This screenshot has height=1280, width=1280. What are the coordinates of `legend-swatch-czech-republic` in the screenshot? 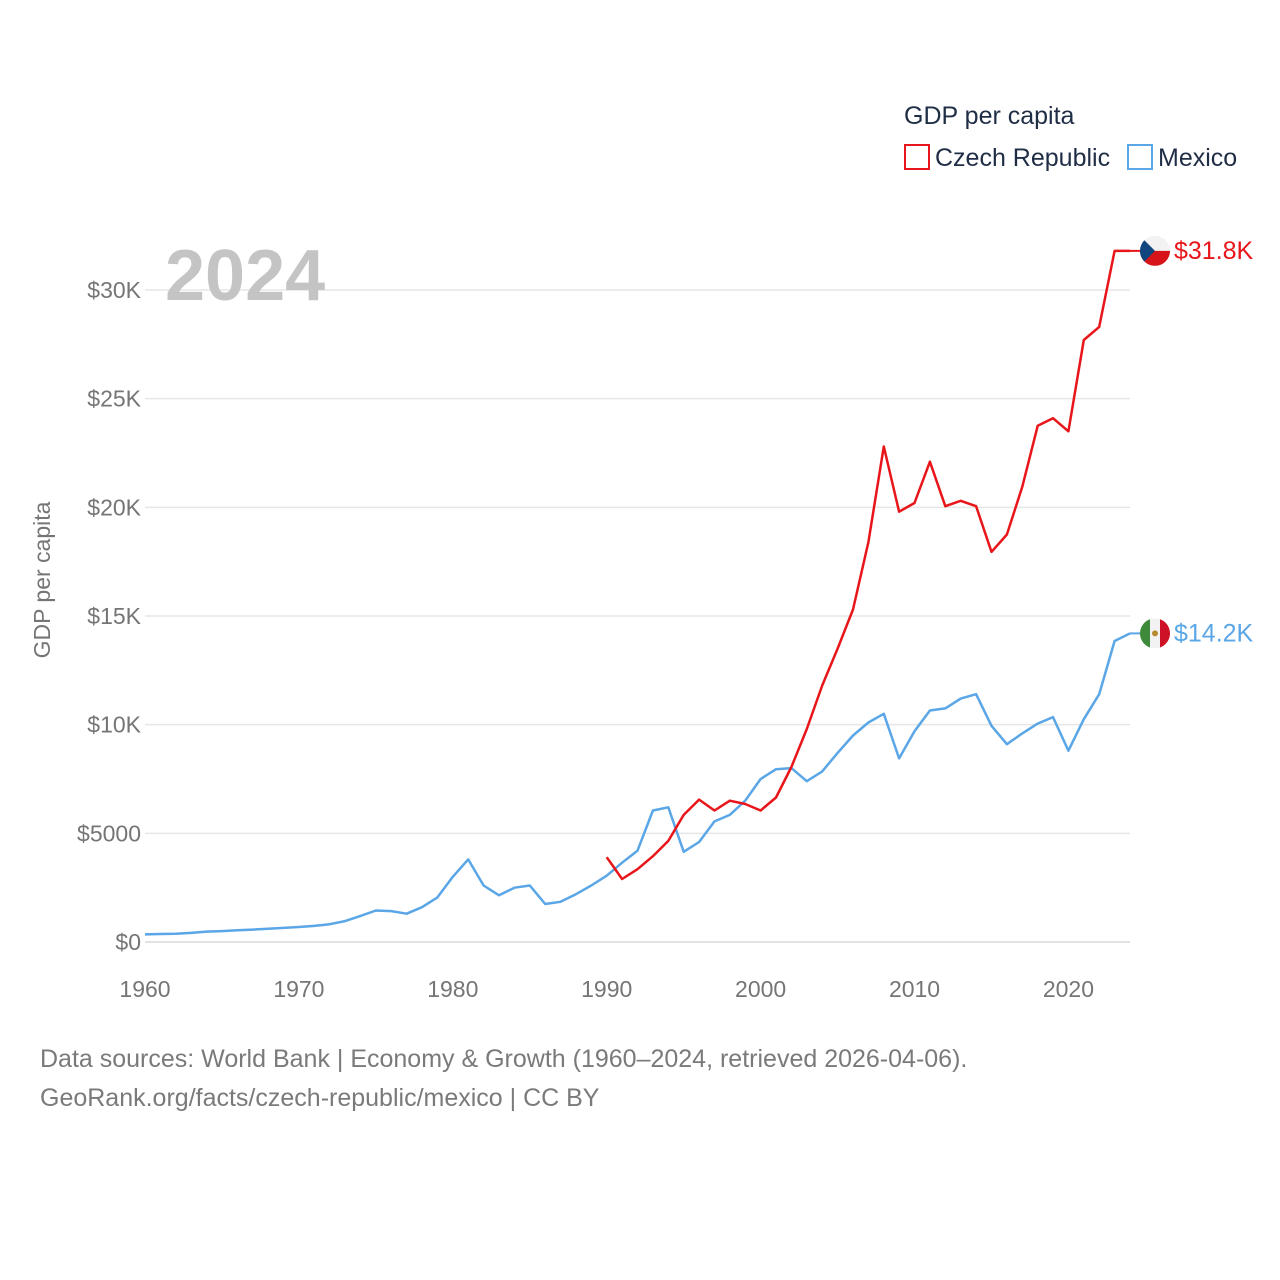 It's located at (917, 157).